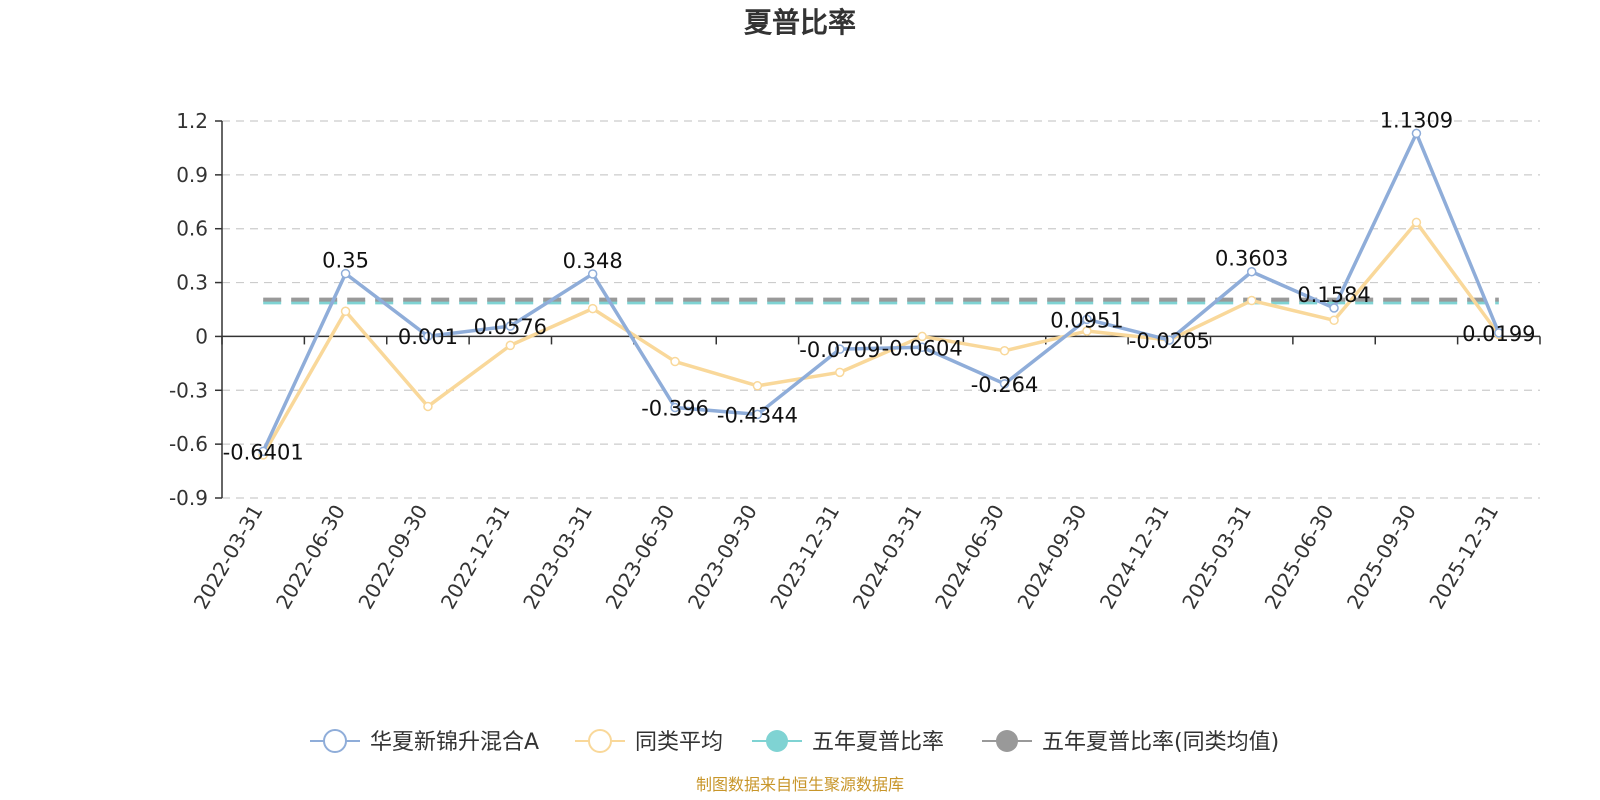  I want to click on data-label: -0.4344, so click(757, 415).